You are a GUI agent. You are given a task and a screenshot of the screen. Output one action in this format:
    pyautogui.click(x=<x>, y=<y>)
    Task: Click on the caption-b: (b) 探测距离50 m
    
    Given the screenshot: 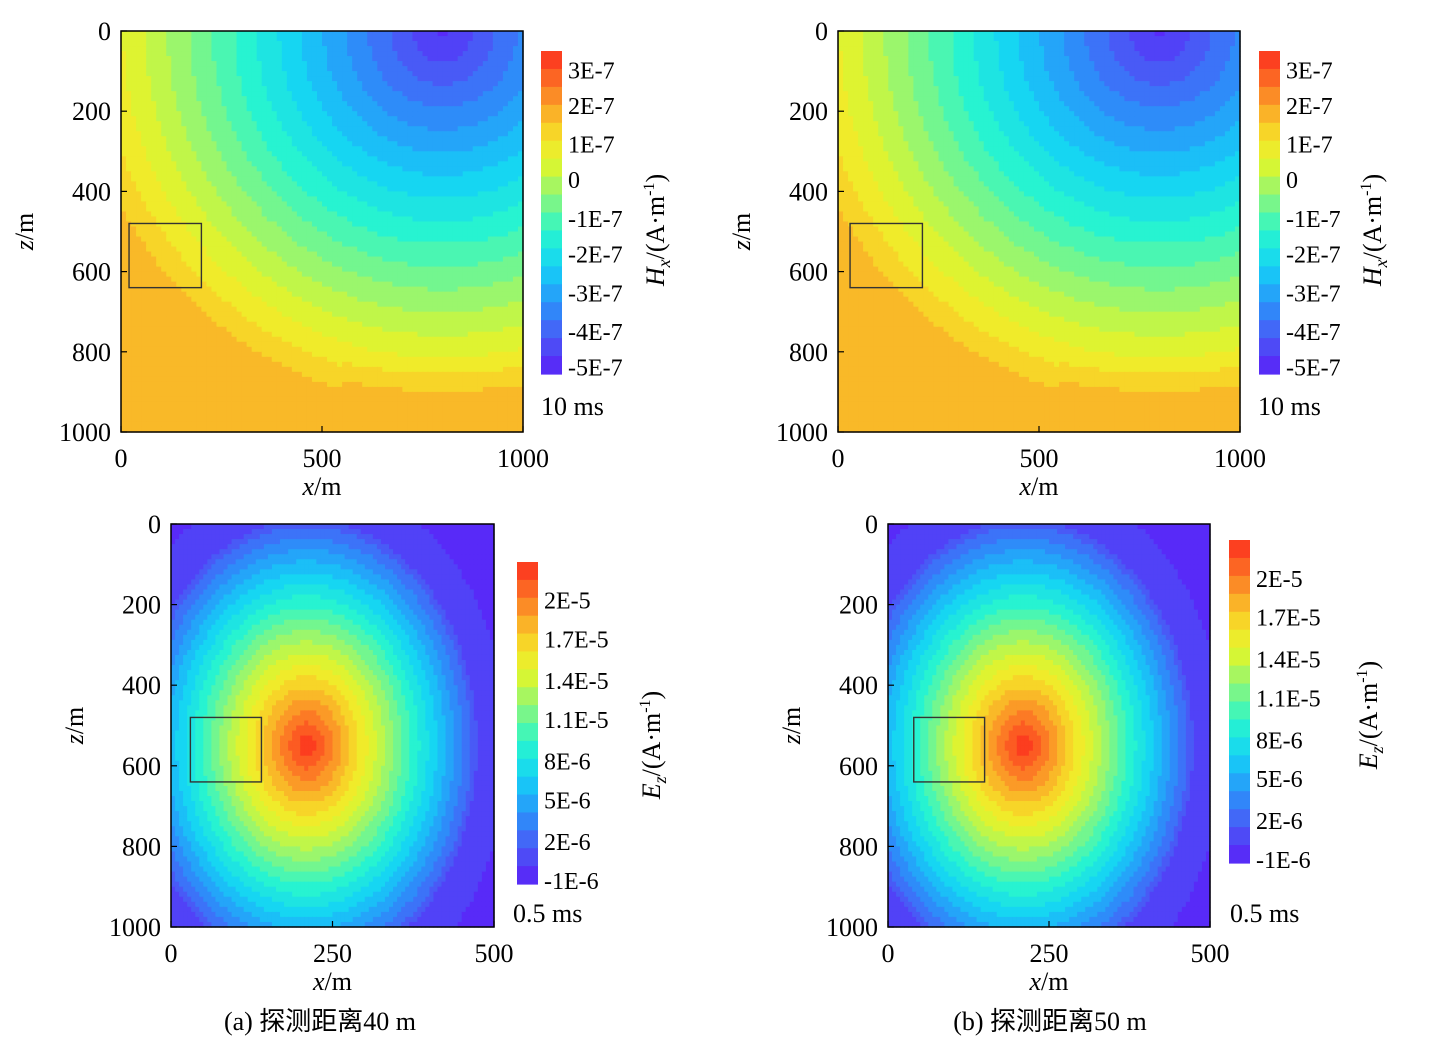 What is the action you would take?
    pyautogui.click(x=1050, y=1021)
    